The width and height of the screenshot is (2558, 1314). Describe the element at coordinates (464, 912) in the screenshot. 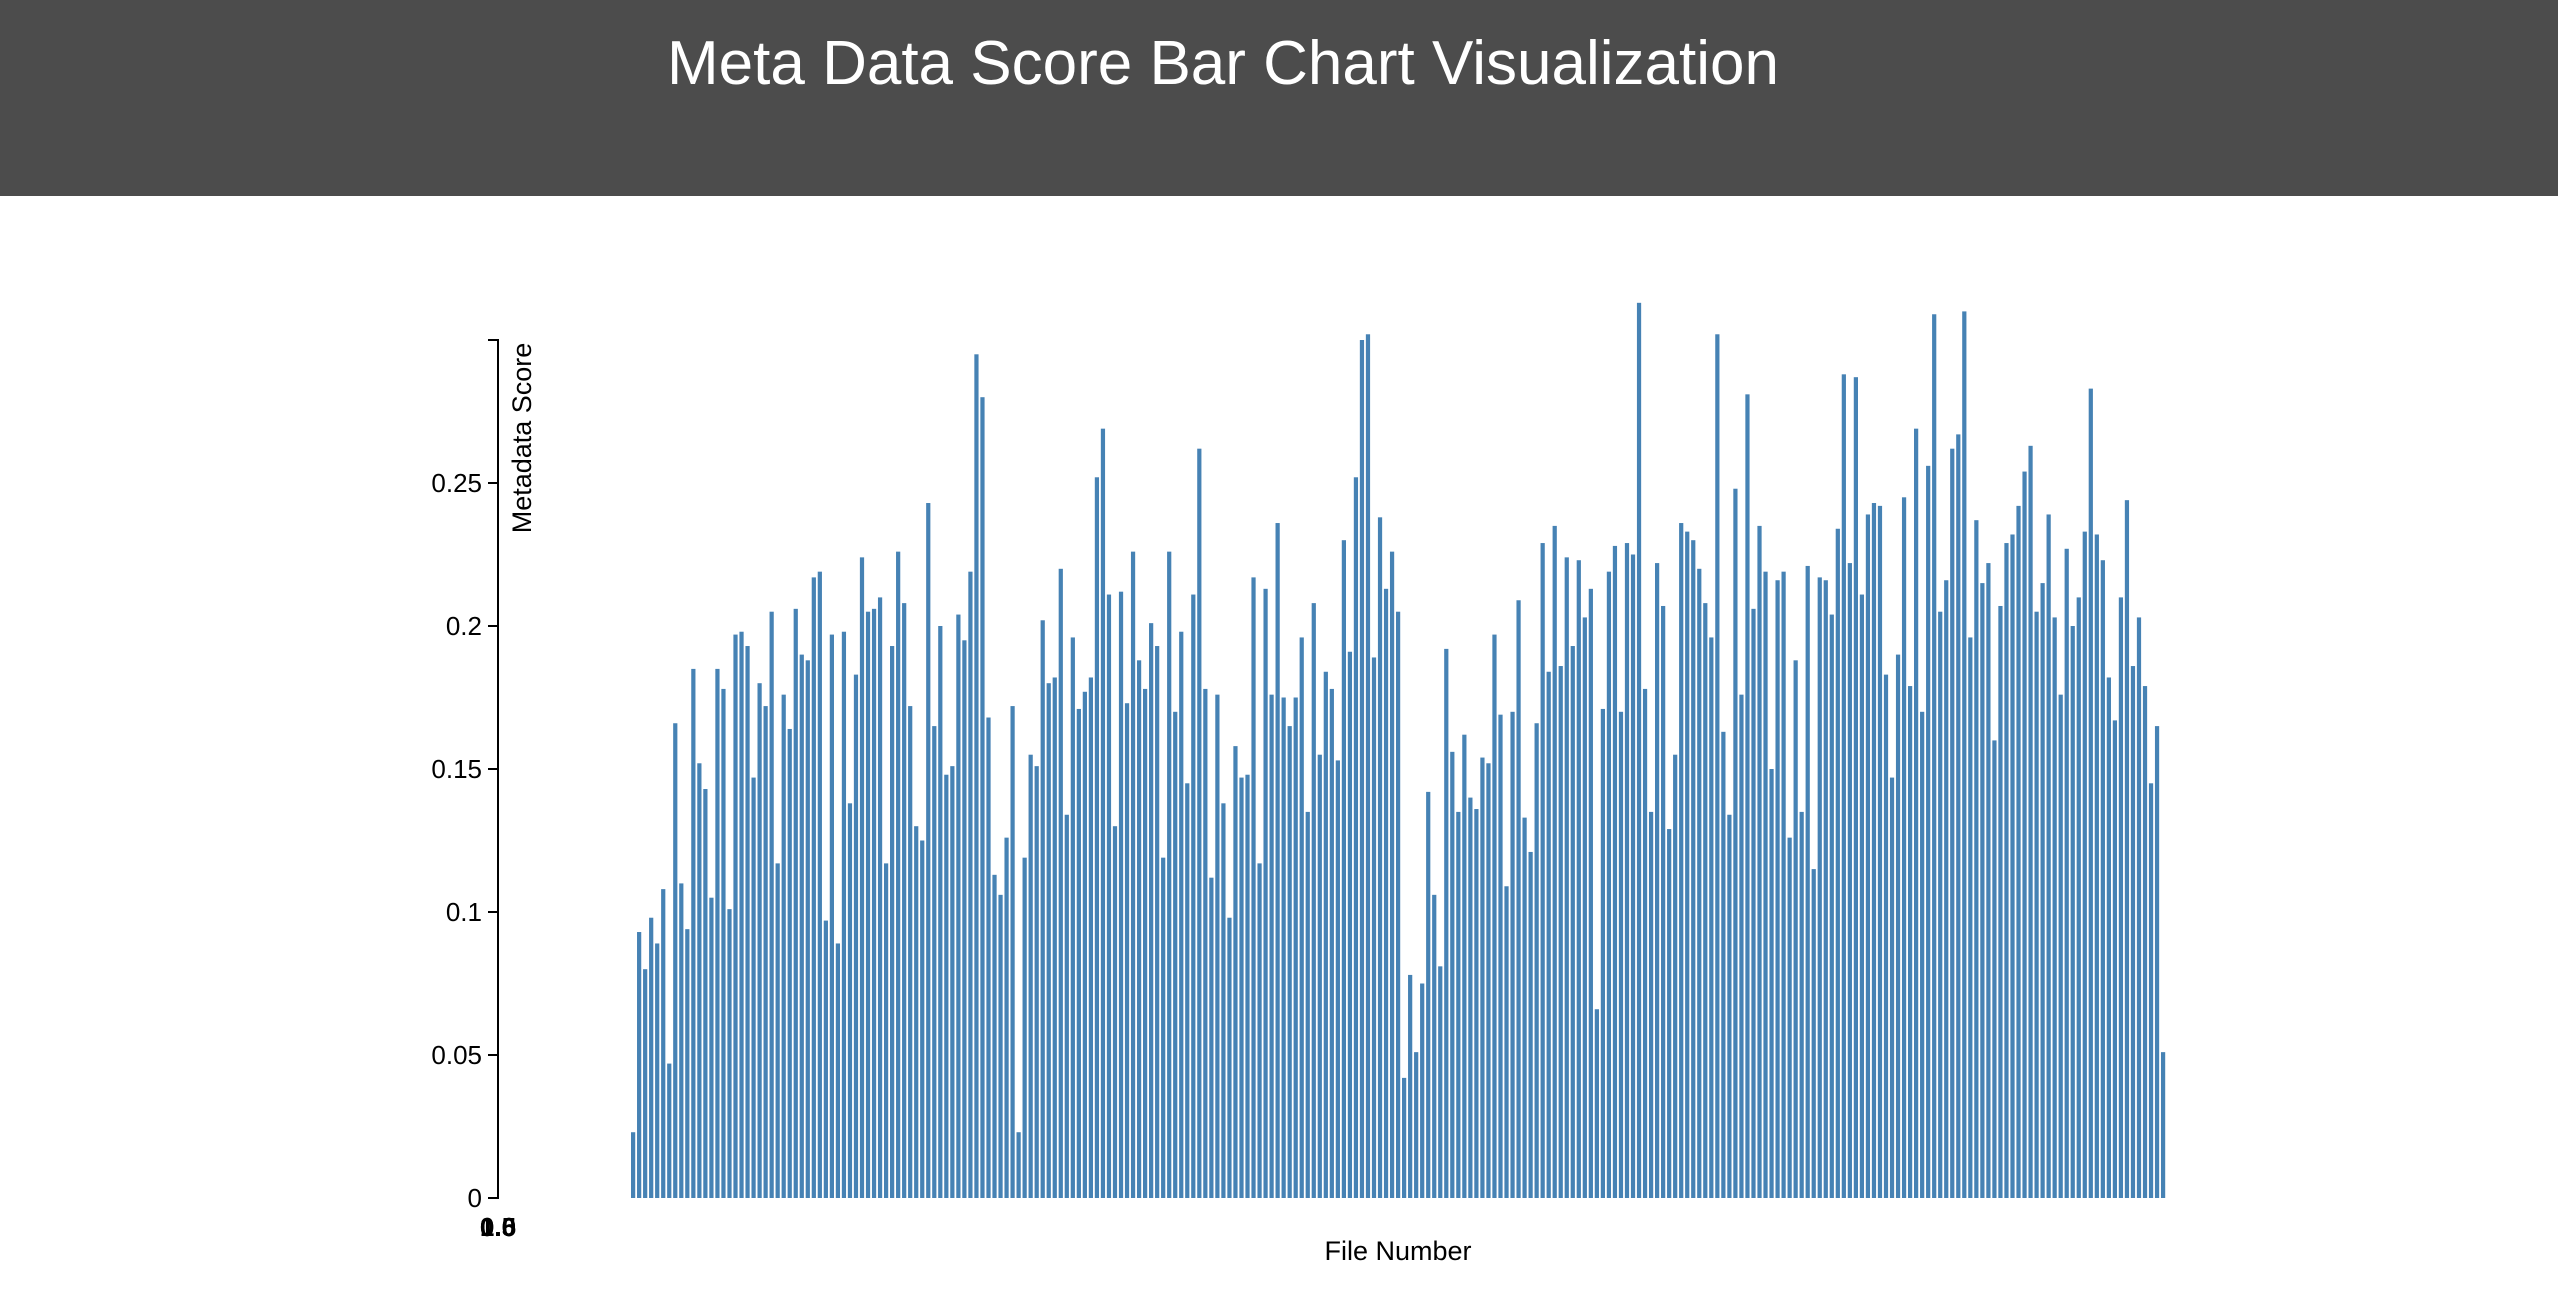

I see `y-tick-label: 0.1` at that location.